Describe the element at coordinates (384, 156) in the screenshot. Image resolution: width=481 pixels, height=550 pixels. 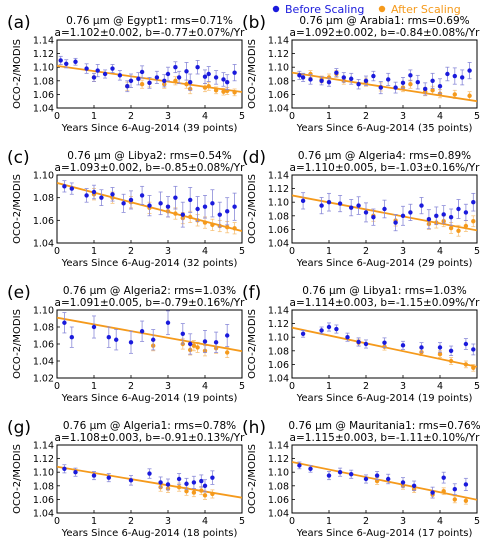
I see `panel-title: 0.76 μm @ Algeria4: rms=0.89%` at that location.